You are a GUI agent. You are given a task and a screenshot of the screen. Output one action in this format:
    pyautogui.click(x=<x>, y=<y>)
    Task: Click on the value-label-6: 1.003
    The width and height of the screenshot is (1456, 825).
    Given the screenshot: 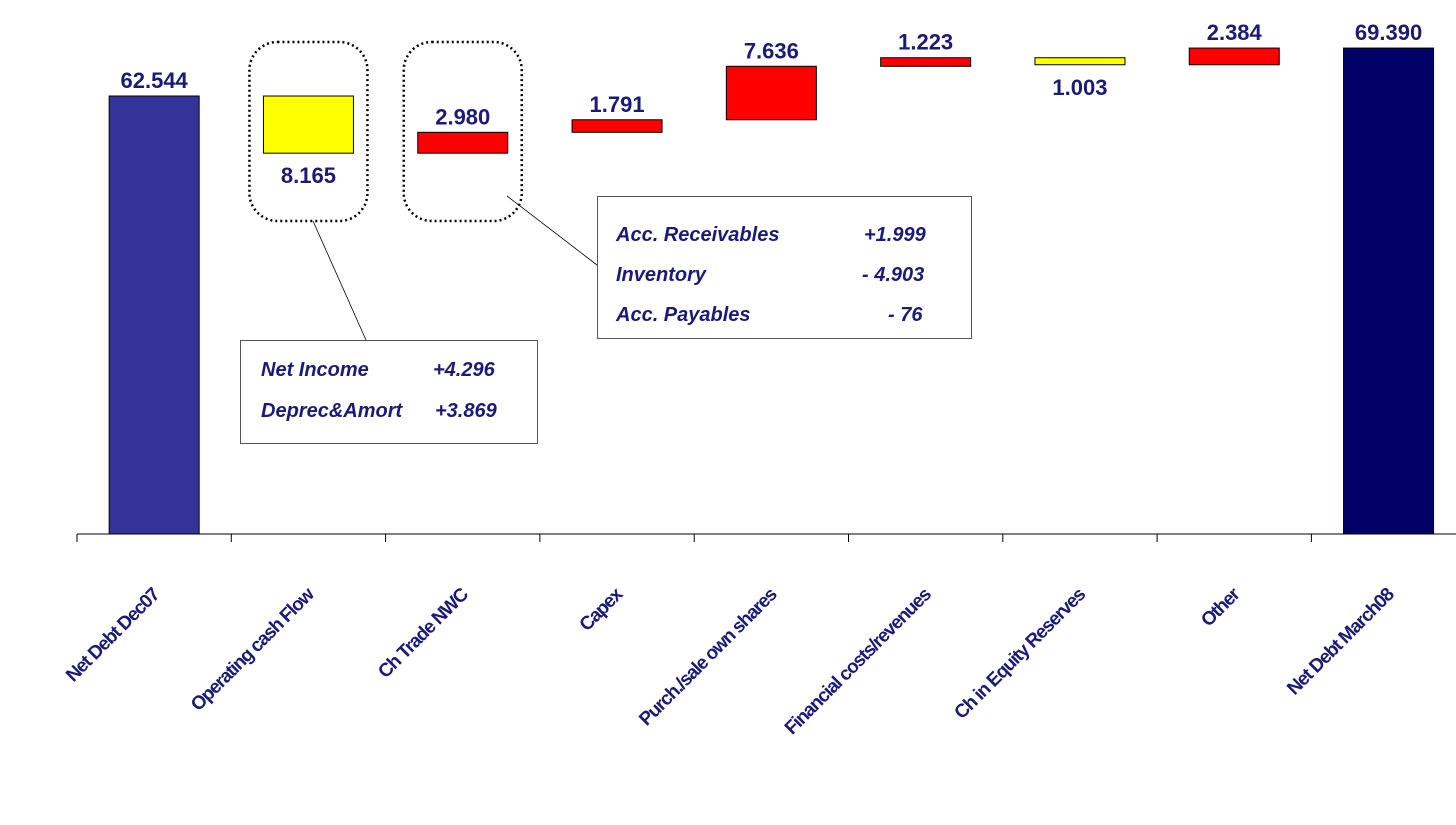 What is the action you would take?
    pyautogui.click(x=1079, y=87)
    